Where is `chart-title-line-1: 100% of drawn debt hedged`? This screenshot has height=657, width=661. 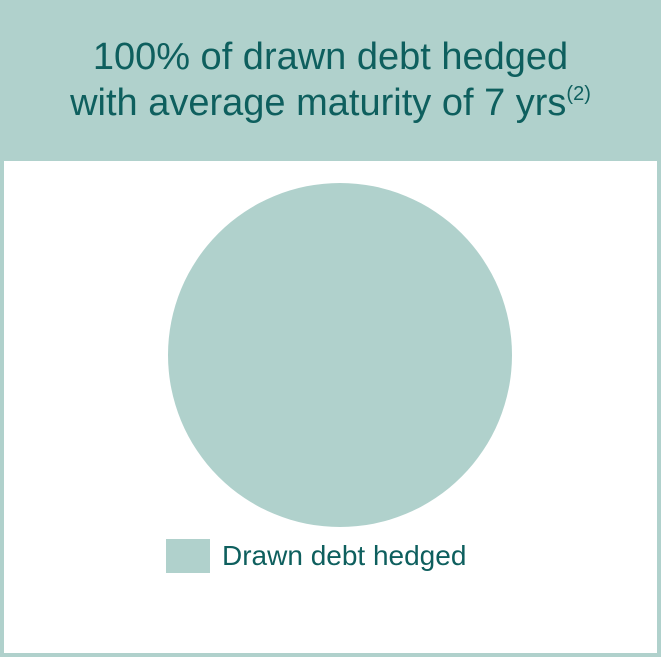 chart-title-line-1: 100% of drawn debt hedged is located at coordinates (330, 56).